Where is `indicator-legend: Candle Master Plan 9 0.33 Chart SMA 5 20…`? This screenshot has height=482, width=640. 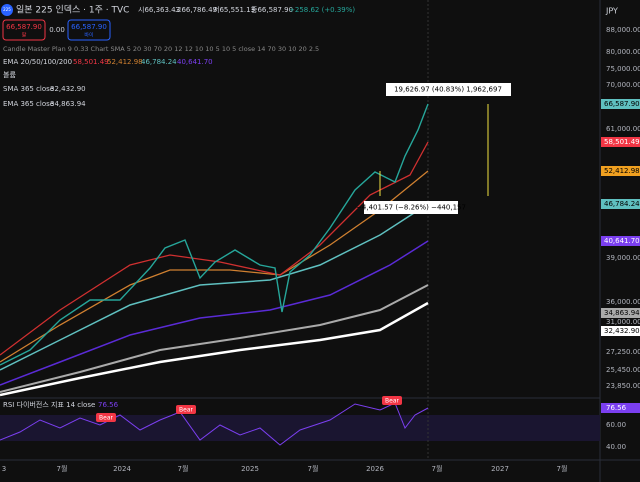 indicator-legend: Candle Master Plan 9 0.33 Chart SMA 5 20… is located at coordinates (161, 49).